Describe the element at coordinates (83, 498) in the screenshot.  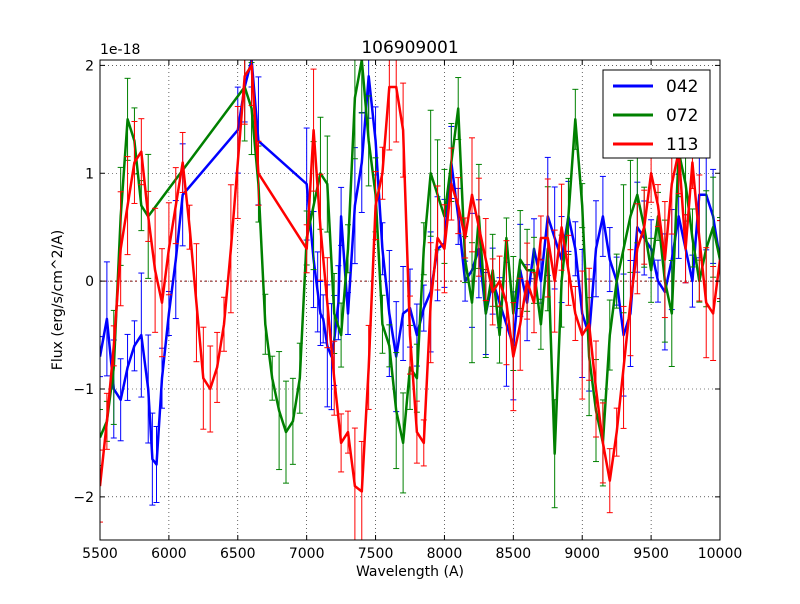
I see `y-tick-label: −2` at that location.